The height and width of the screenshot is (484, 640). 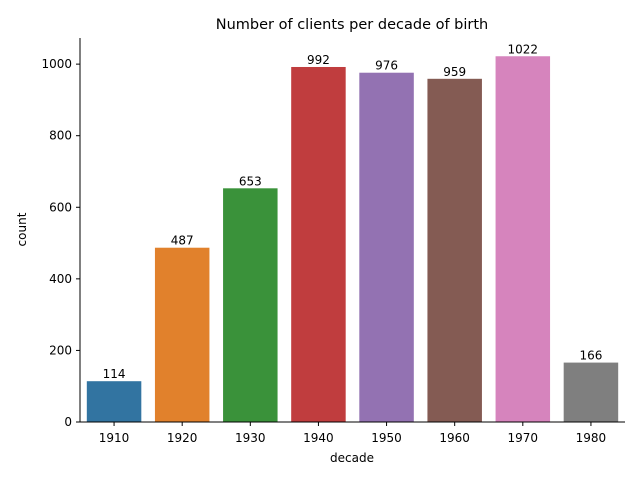 I want to click on x-tick-label-1980: 1980, so click(x=591, y=438).